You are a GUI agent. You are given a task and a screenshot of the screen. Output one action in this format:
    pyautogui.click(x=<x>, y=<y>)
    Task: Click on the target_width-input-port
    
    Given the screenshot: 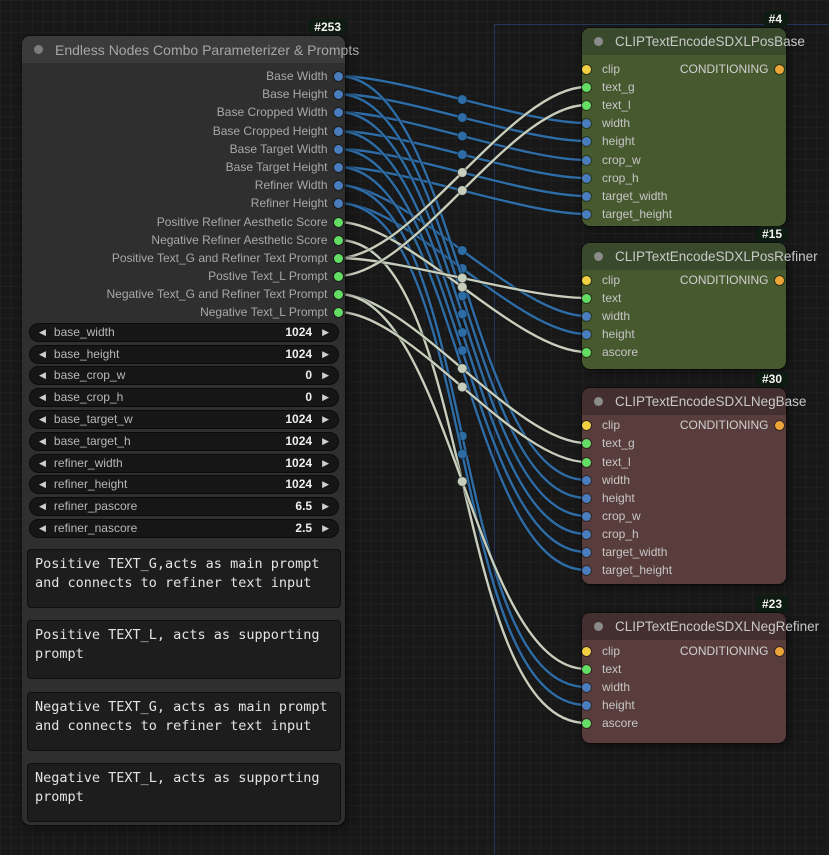 What is the action you would take?
    pyautogui.click(x=586, y=552)
    